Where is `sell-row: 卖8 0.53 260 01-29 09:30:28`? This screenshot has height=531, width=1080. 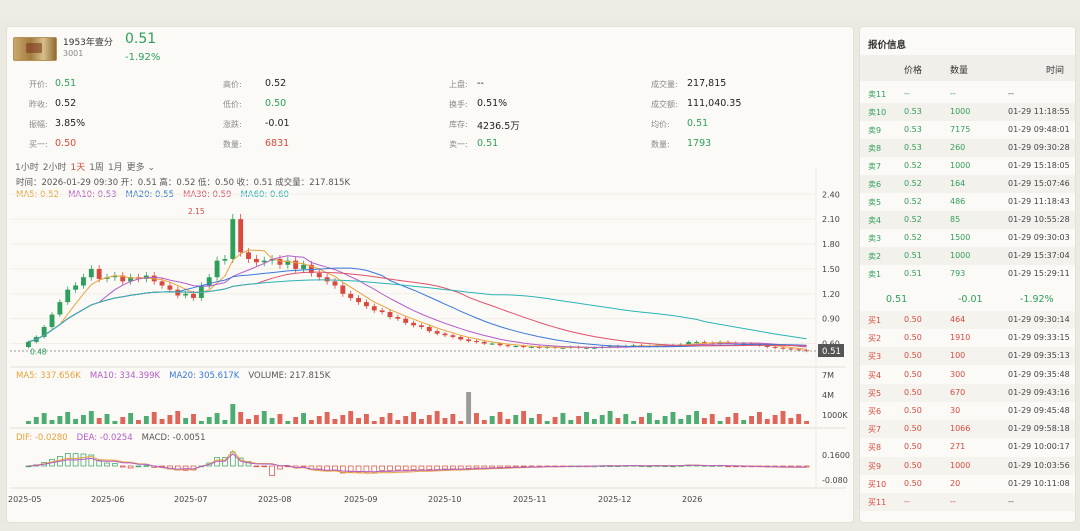 sell-row: 卖8 0.53 260 01-29 09:30:28 is located at coordinates (967, 148).